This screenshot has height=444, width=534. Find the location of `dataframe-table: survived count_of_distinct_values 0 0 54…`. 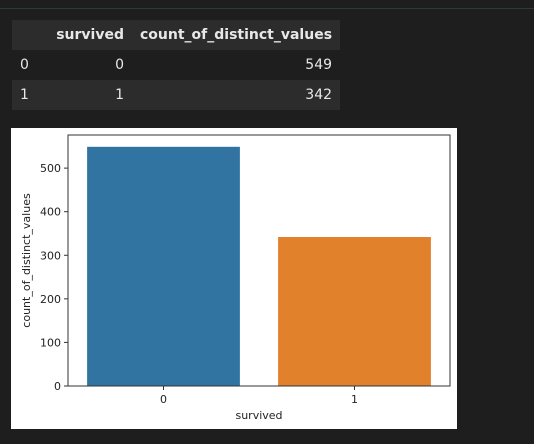

dataframe-table: survived count_of_distinct_values 0 0 54… is located at coordinates (176, 65).